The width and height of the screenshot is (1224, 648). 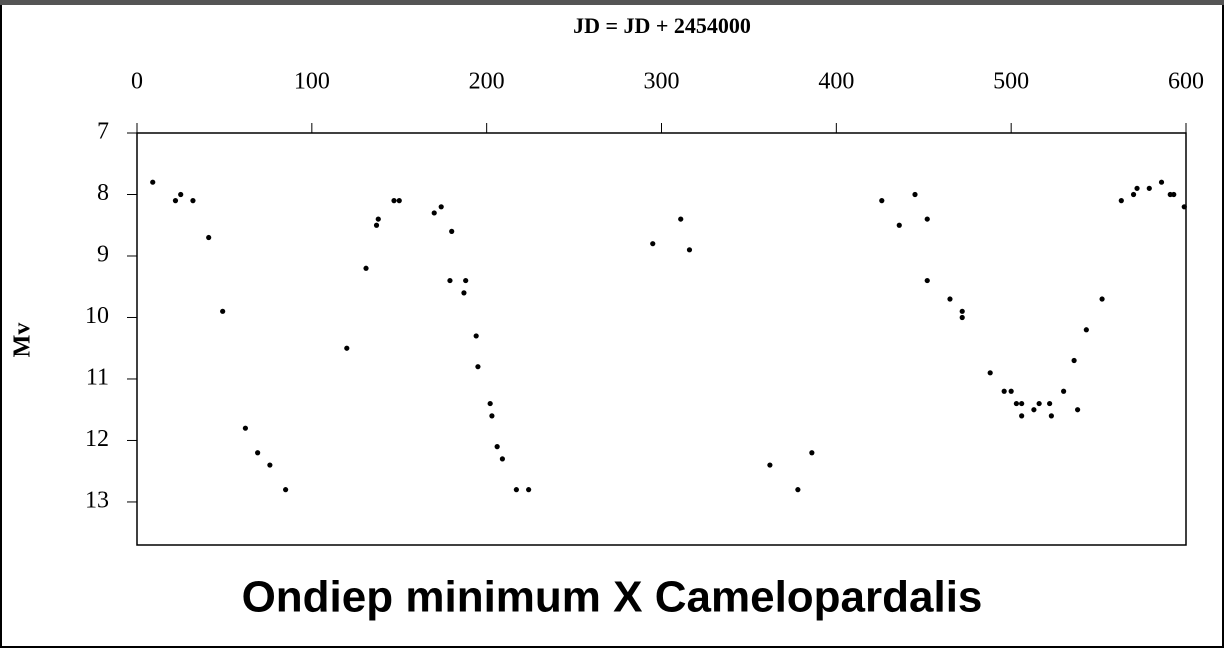 I want to click on x-tick-label: 300, so click(x=662, y=82).